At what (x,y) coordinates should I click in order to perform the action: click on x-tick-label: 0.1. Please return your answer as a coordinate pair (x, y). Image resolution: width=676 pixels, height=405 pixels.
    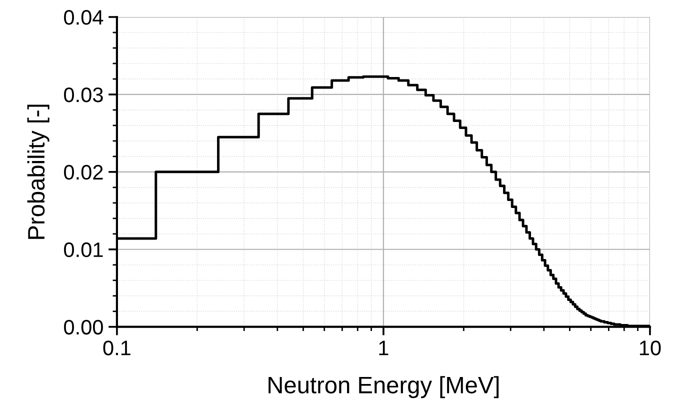
    Looking at the image, I should click on (116, 348).